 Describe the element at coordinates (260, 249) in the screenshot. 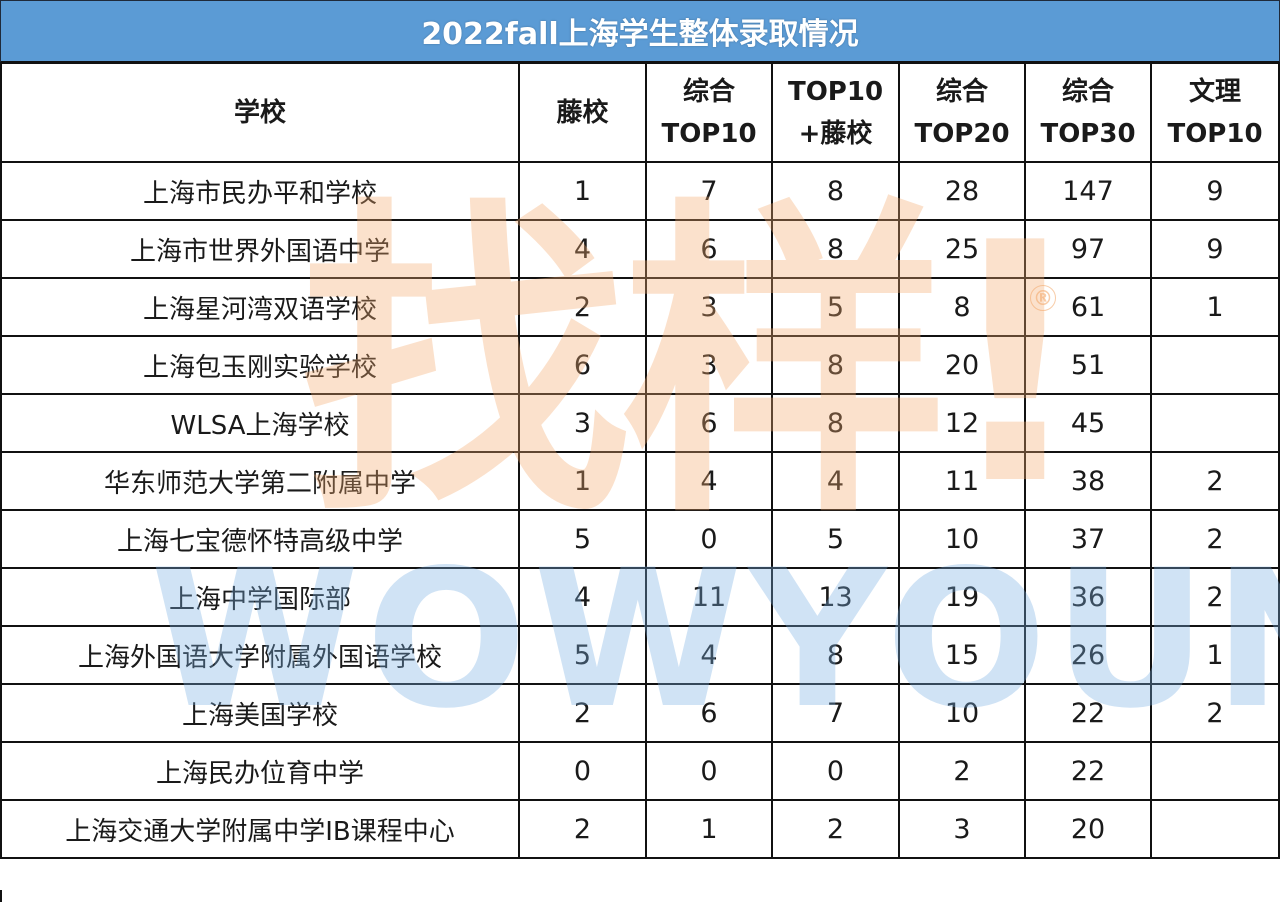

I see `school-cell: 上海市世界外国语中学` at that location.